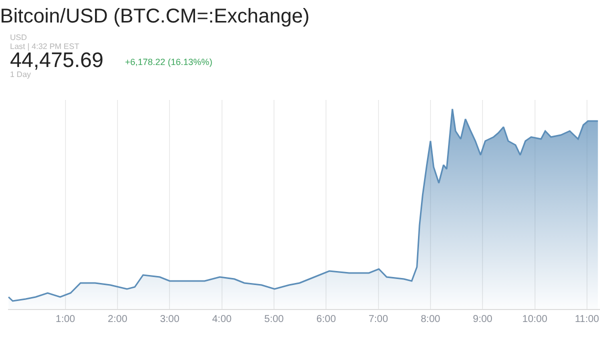 The height and width of the screenshot is (342, 600). What do you see at coordinates (118, 319) in the screenshot?
I see `x-tick-label: 2:00` at bounding box center [118, 319].